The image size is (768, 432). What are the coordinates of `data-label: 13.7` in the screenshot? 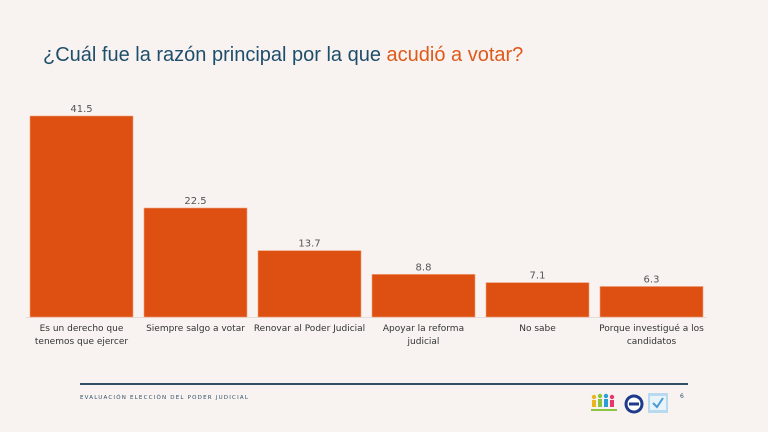 It's located at (309, 244).